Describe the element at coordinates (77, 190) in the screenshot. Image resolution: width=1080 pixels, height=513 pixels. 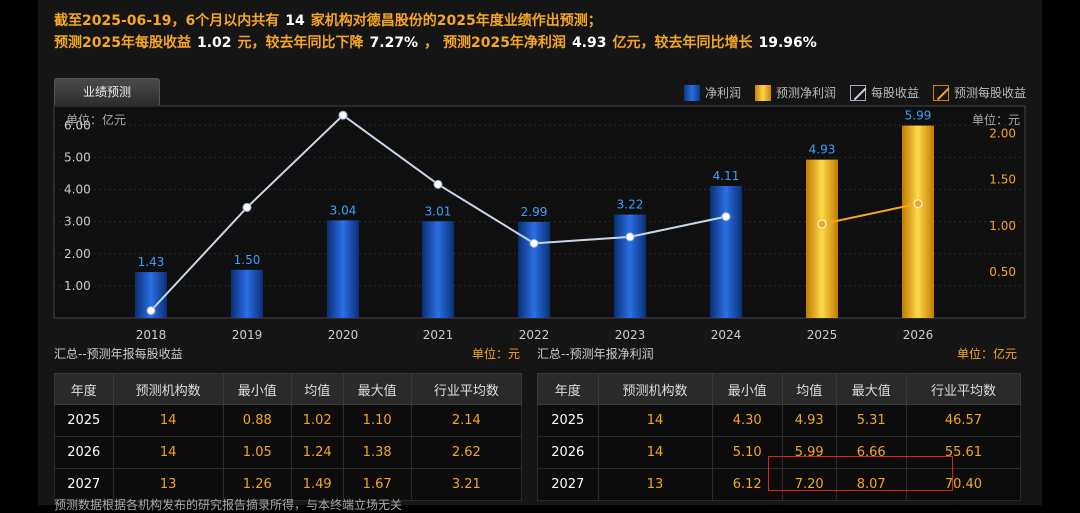
I see `left-tick-label: 4.00` at that location.